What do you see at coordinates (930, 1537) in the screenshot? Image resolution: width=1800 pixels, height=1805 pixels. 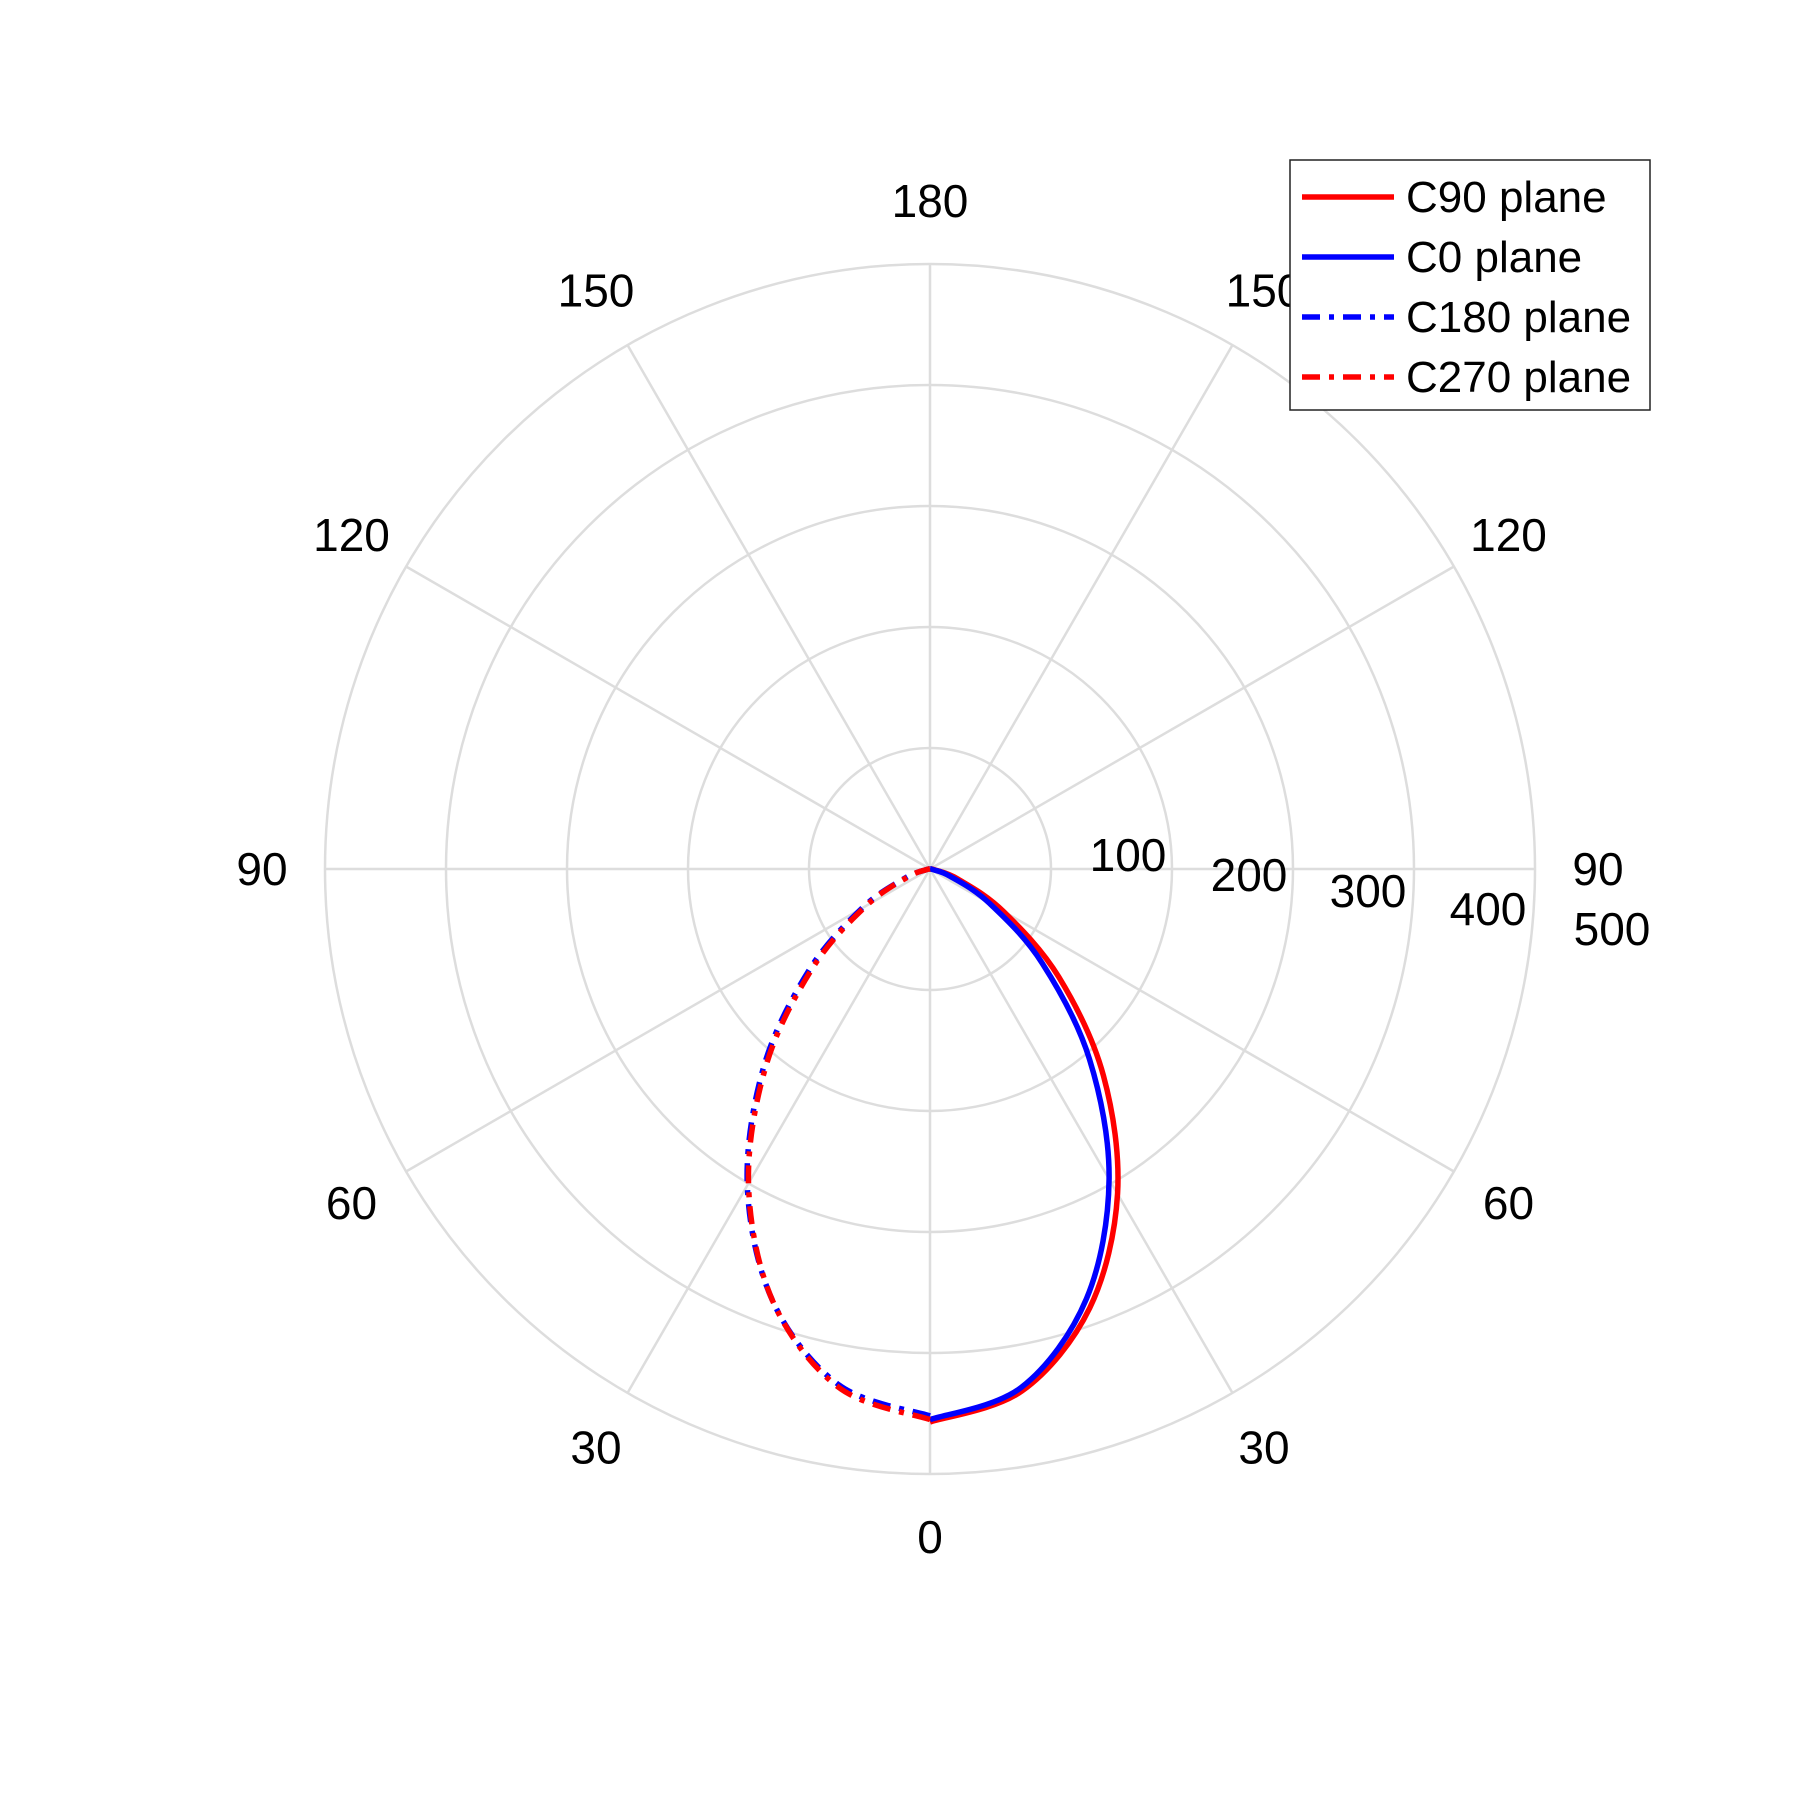 I see `angle-tick-label: 0` at bounding box center [930, 1537].